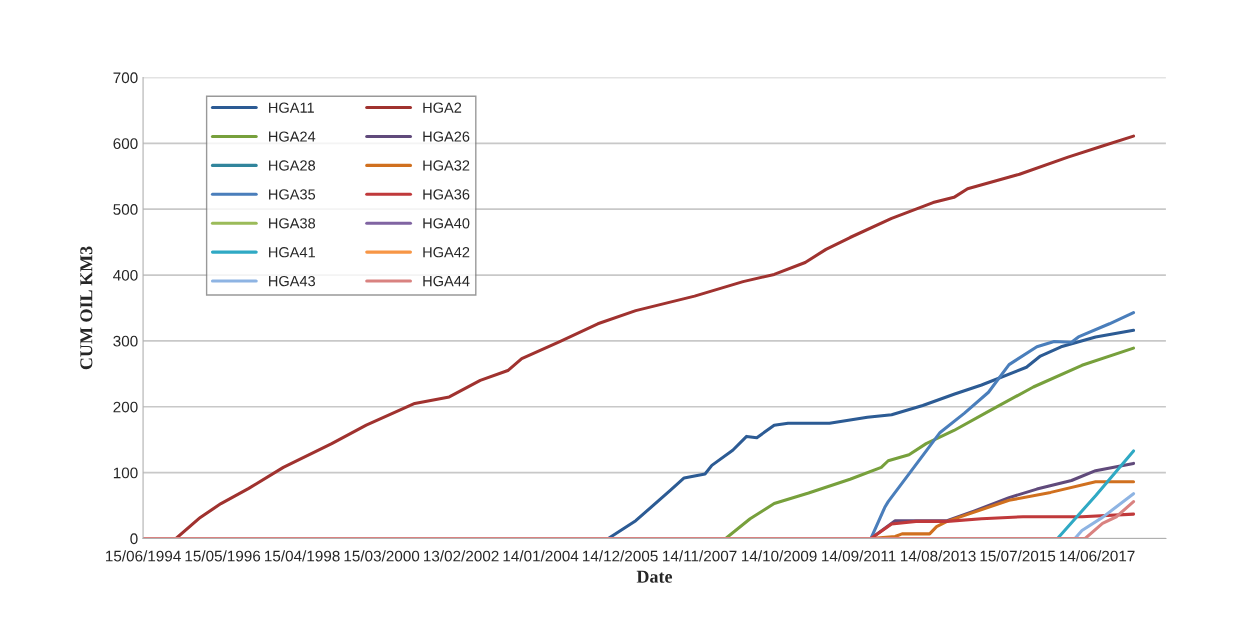 The image size is (1255, 635). Describe the element at coordinates (938, 556) in the screenshot. I see `x-tick-label: 14/08/2013` at that location.